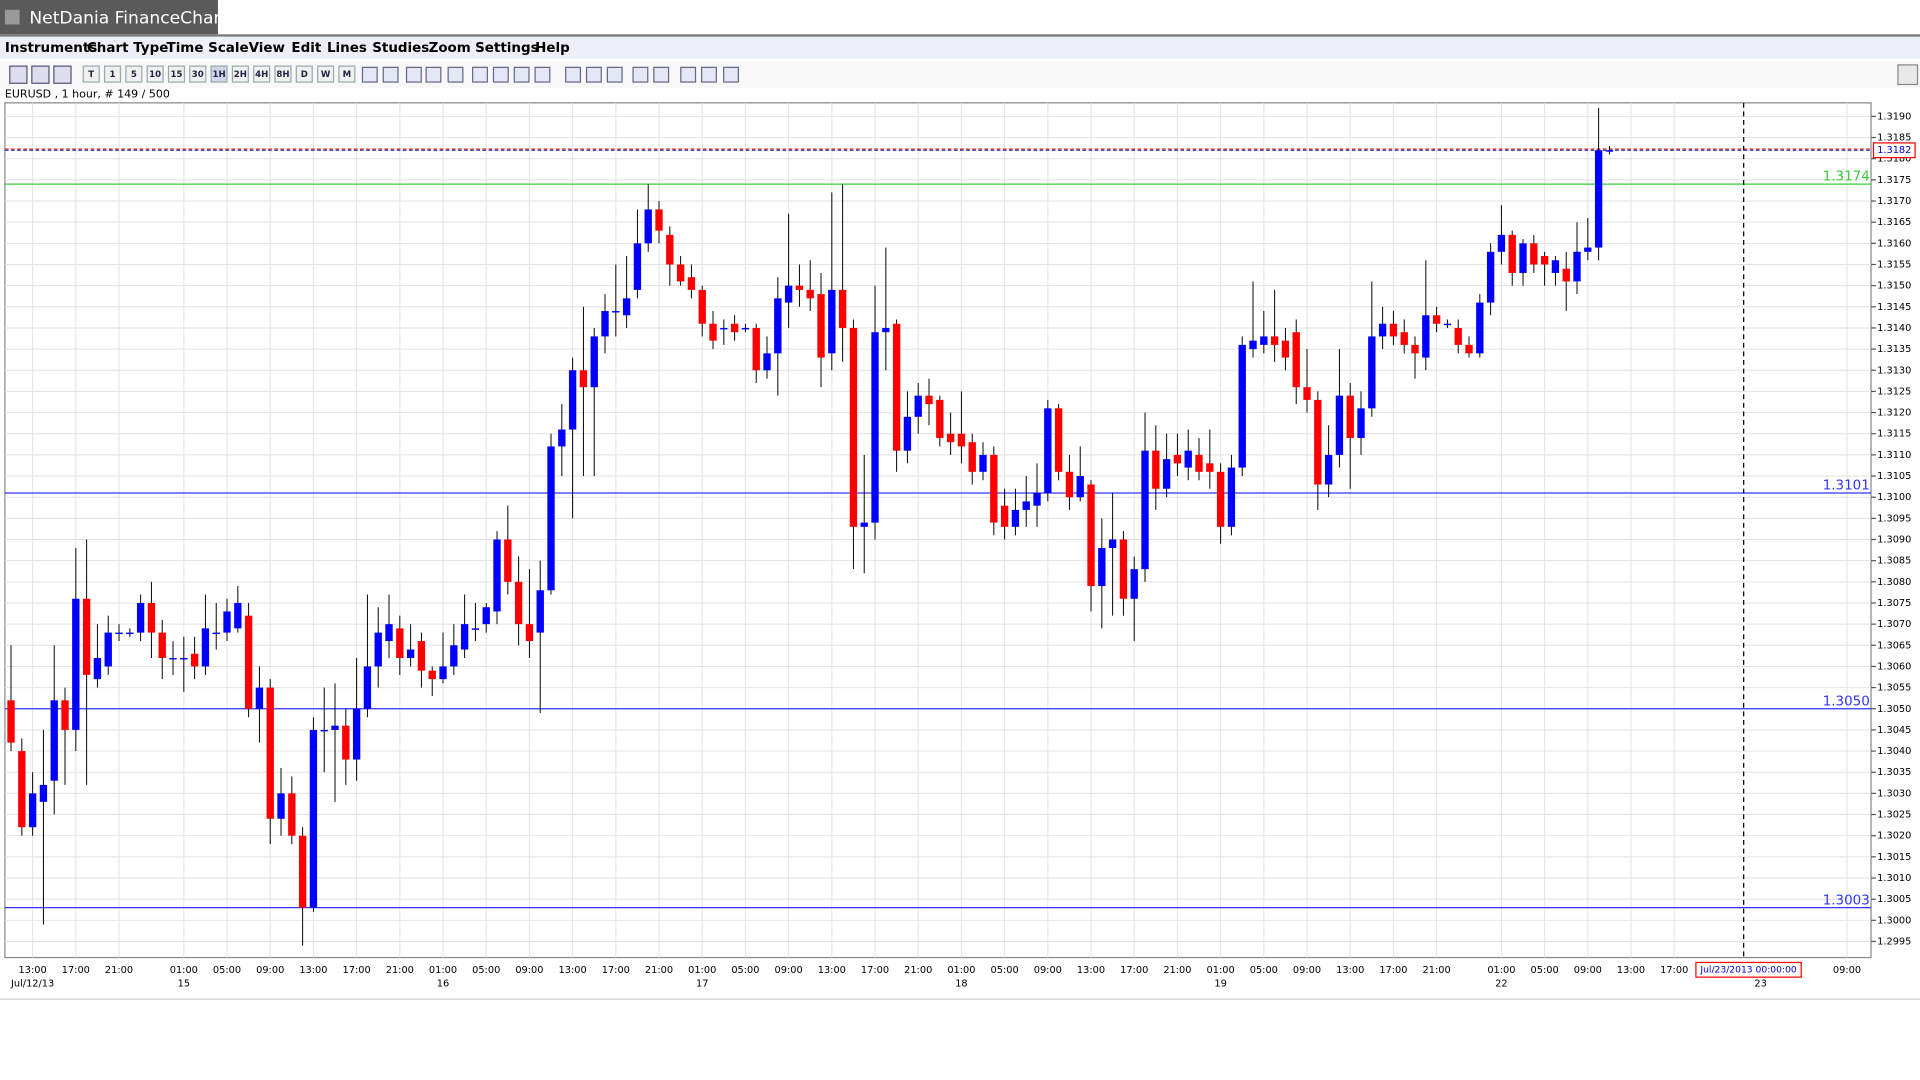  Describe the element at coordinates (1846, 486) in the screenshot. I see `level-label: 1.3101` at that location.